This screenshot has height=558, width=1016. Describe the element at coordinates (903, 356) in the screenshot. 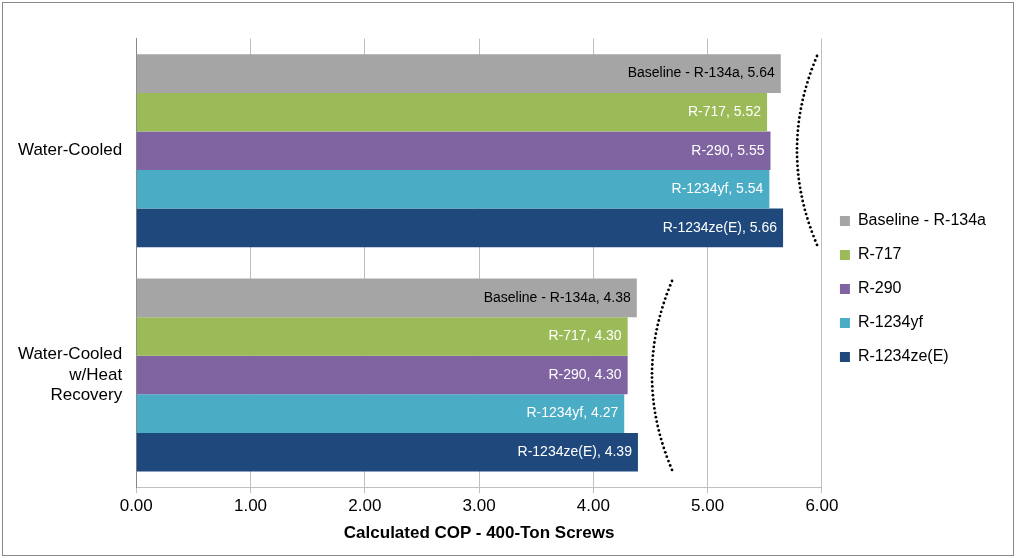

I see `legend-label: R-1234ze(E)` at that location.